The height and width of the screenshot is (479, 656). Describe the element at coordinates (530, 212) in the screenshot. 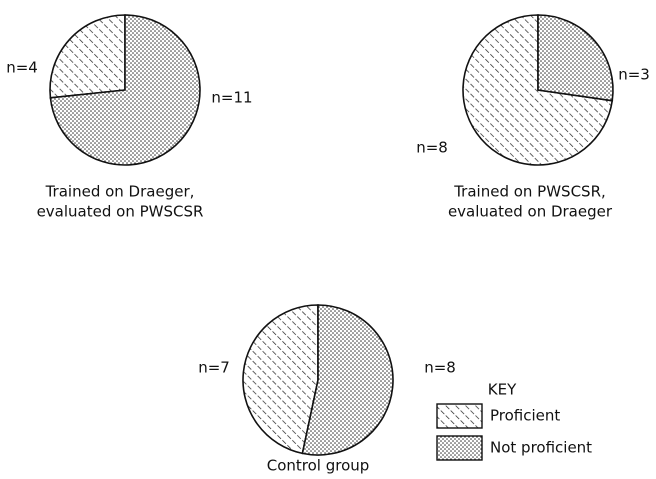

I see `chart-caption: evaluated on Draeger` at that location.